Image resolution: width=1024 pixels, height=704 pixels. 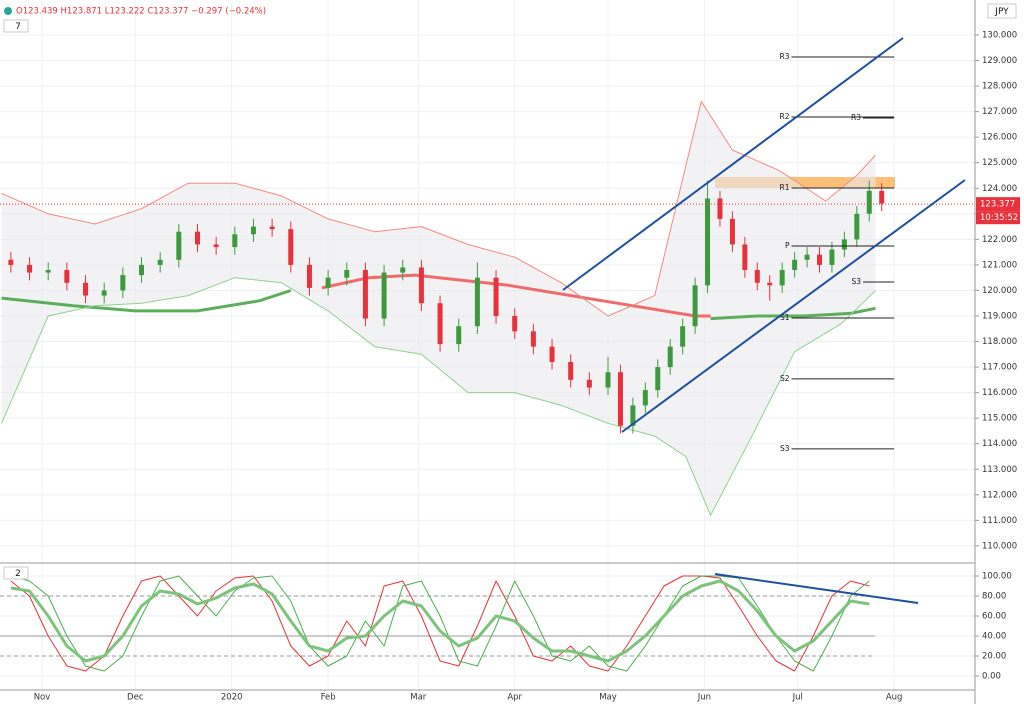 What do you see at coordinates (999, 265) in the screenshot?
I see `y-tick-label: 121.000` at bounding box center [999, 265].